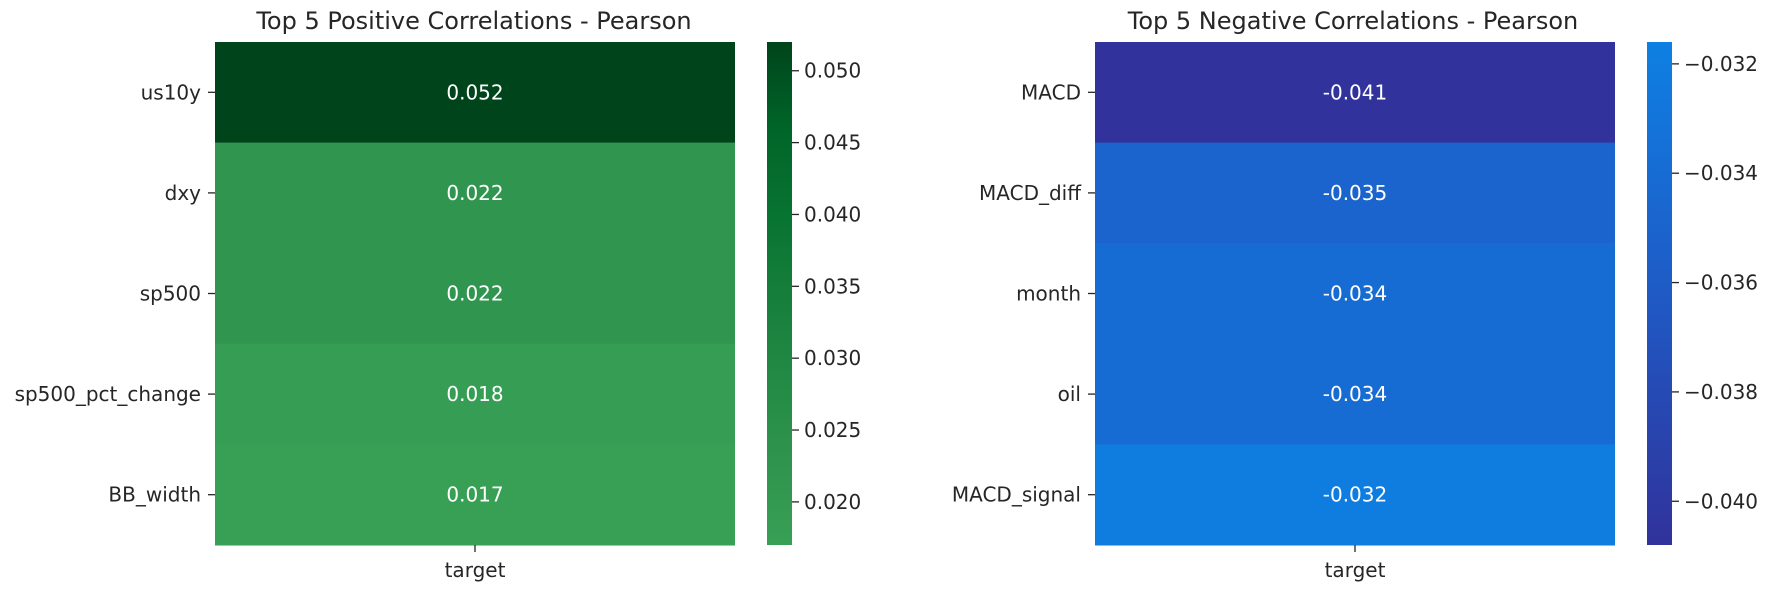 This screenshot has width=1767, height=598. Describe the element at coordinates (171, 92) in the screenshot. I see `row-label: us10y` at that location.